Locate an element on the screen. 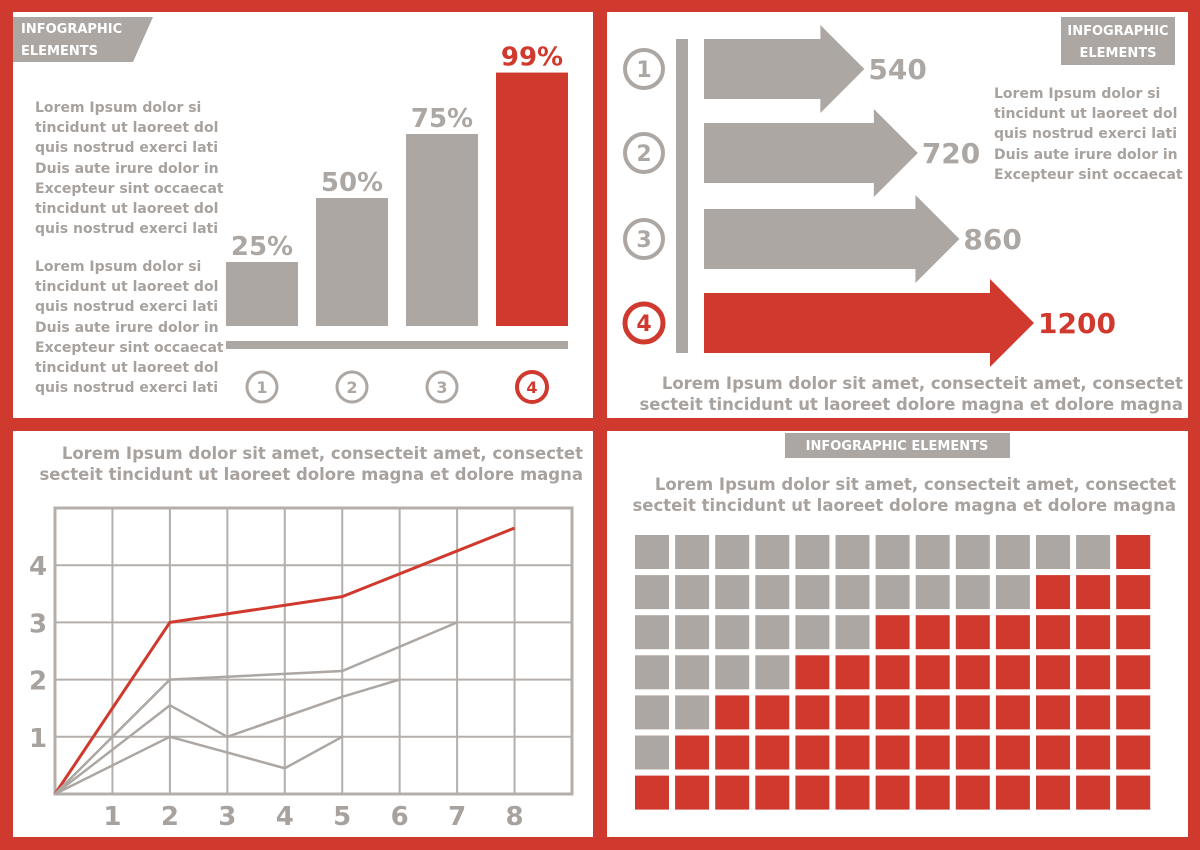 Image resolution: width=1200 pixels, height=850 pixels. text-line: Lorem Ipsum dolor si is located at coordinates (1077, 94).